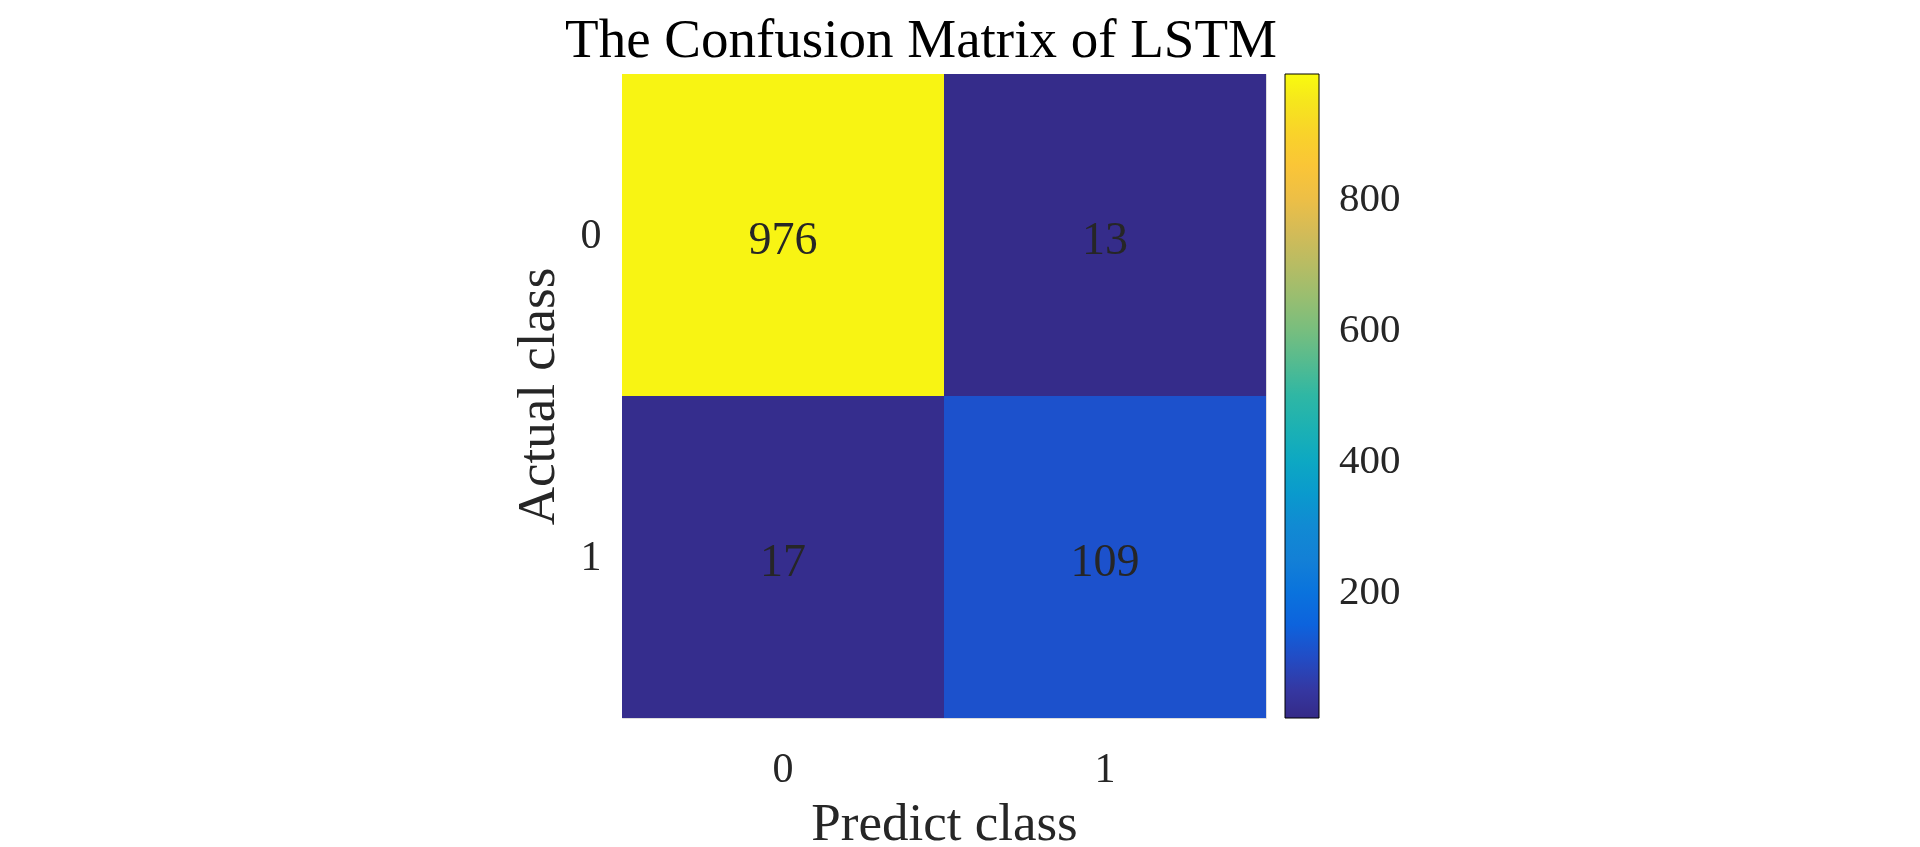 This screenshot has width=1920, height=847. Describe the element at coordinates (944, 819) in the screenshot. I see `x-axis-title: Predict class` at that location.